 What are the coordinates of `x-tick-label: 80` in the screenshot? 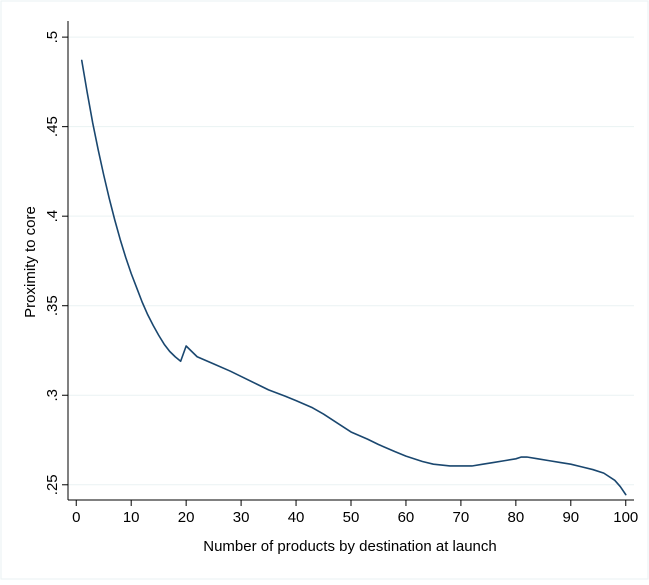 It's located at (516, 517).